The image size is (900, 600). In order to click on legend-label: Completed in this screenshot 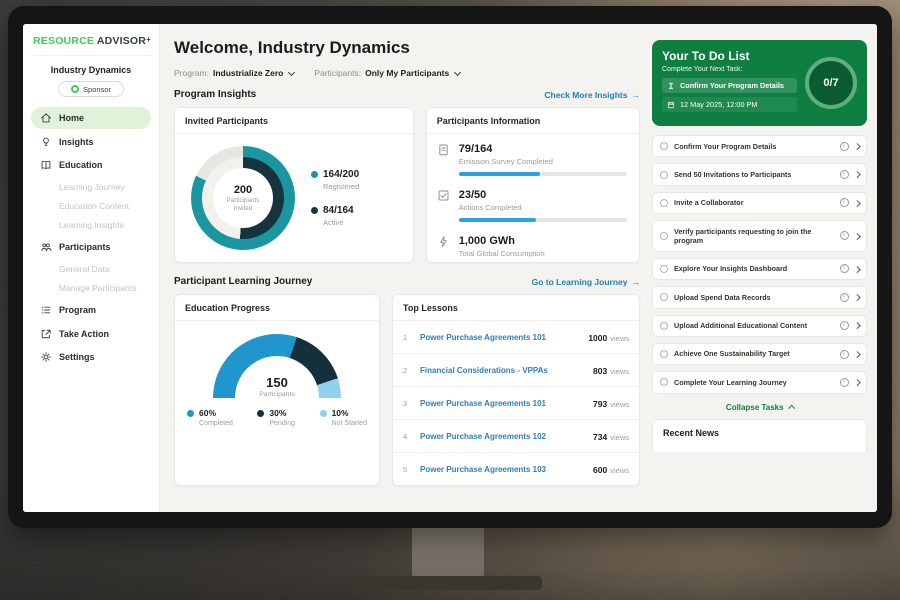, I will do `click(216, 423)`.